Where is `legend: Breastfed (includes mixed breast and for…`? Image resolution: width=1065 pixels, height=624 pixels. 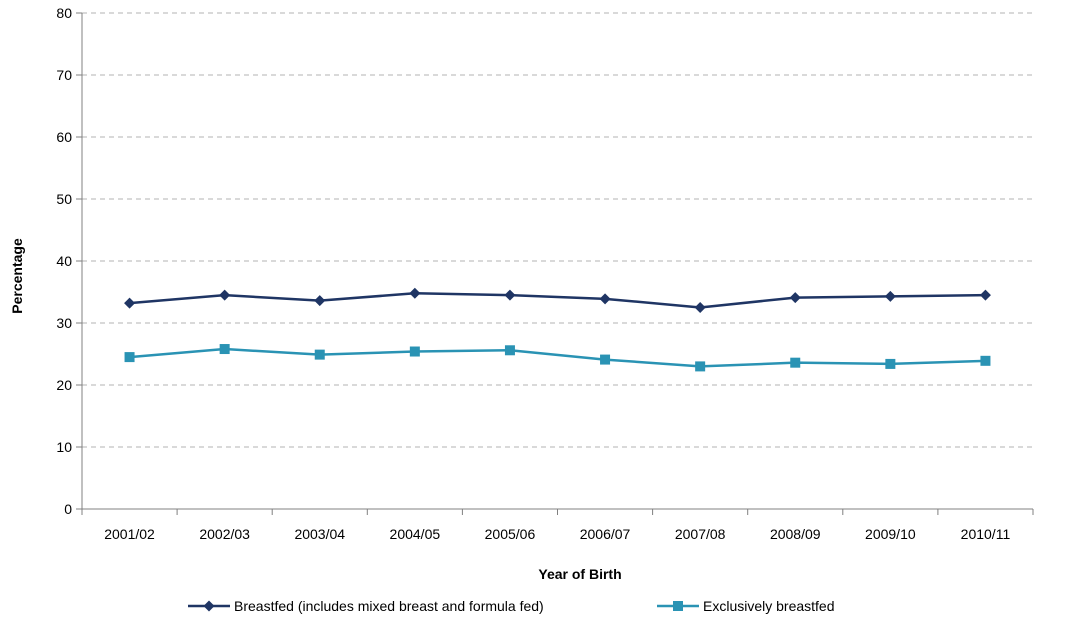
legend: Breastfed (includes mixed breast and for… is located at coordinates (511, 606).